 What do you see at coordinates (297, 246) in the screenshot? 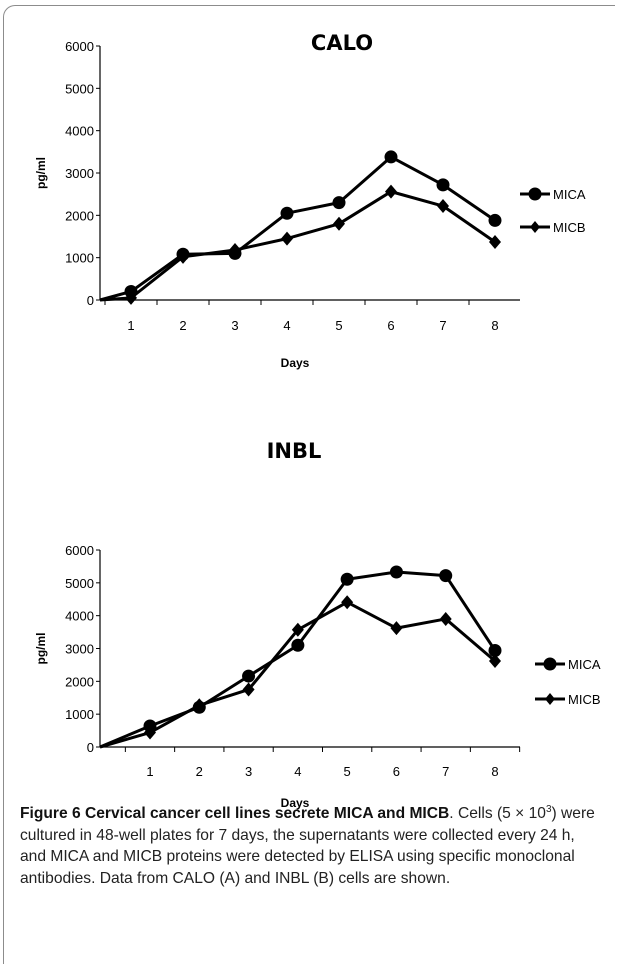
I see `series-line-micb` at bounding box center [297, 246].